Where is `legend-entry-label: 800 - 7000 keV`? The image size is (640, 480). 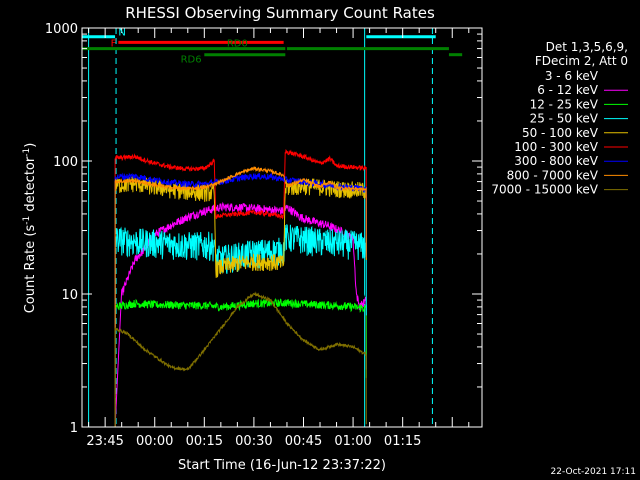
legend-entry-label: 800 - 7000 keV is located at coordinates (553, 175).